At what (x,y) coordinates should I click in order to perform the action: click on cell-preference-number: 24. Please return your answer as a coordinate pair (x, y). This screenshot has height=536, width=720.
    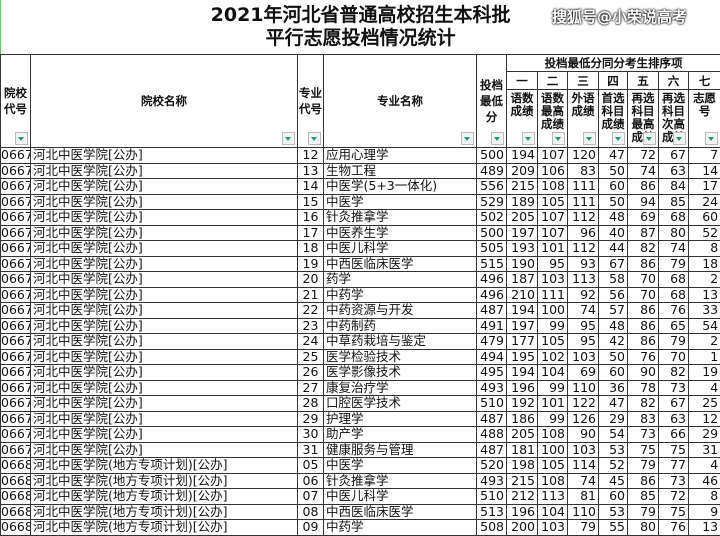
    Looking at the image, I should click on (704, 202).